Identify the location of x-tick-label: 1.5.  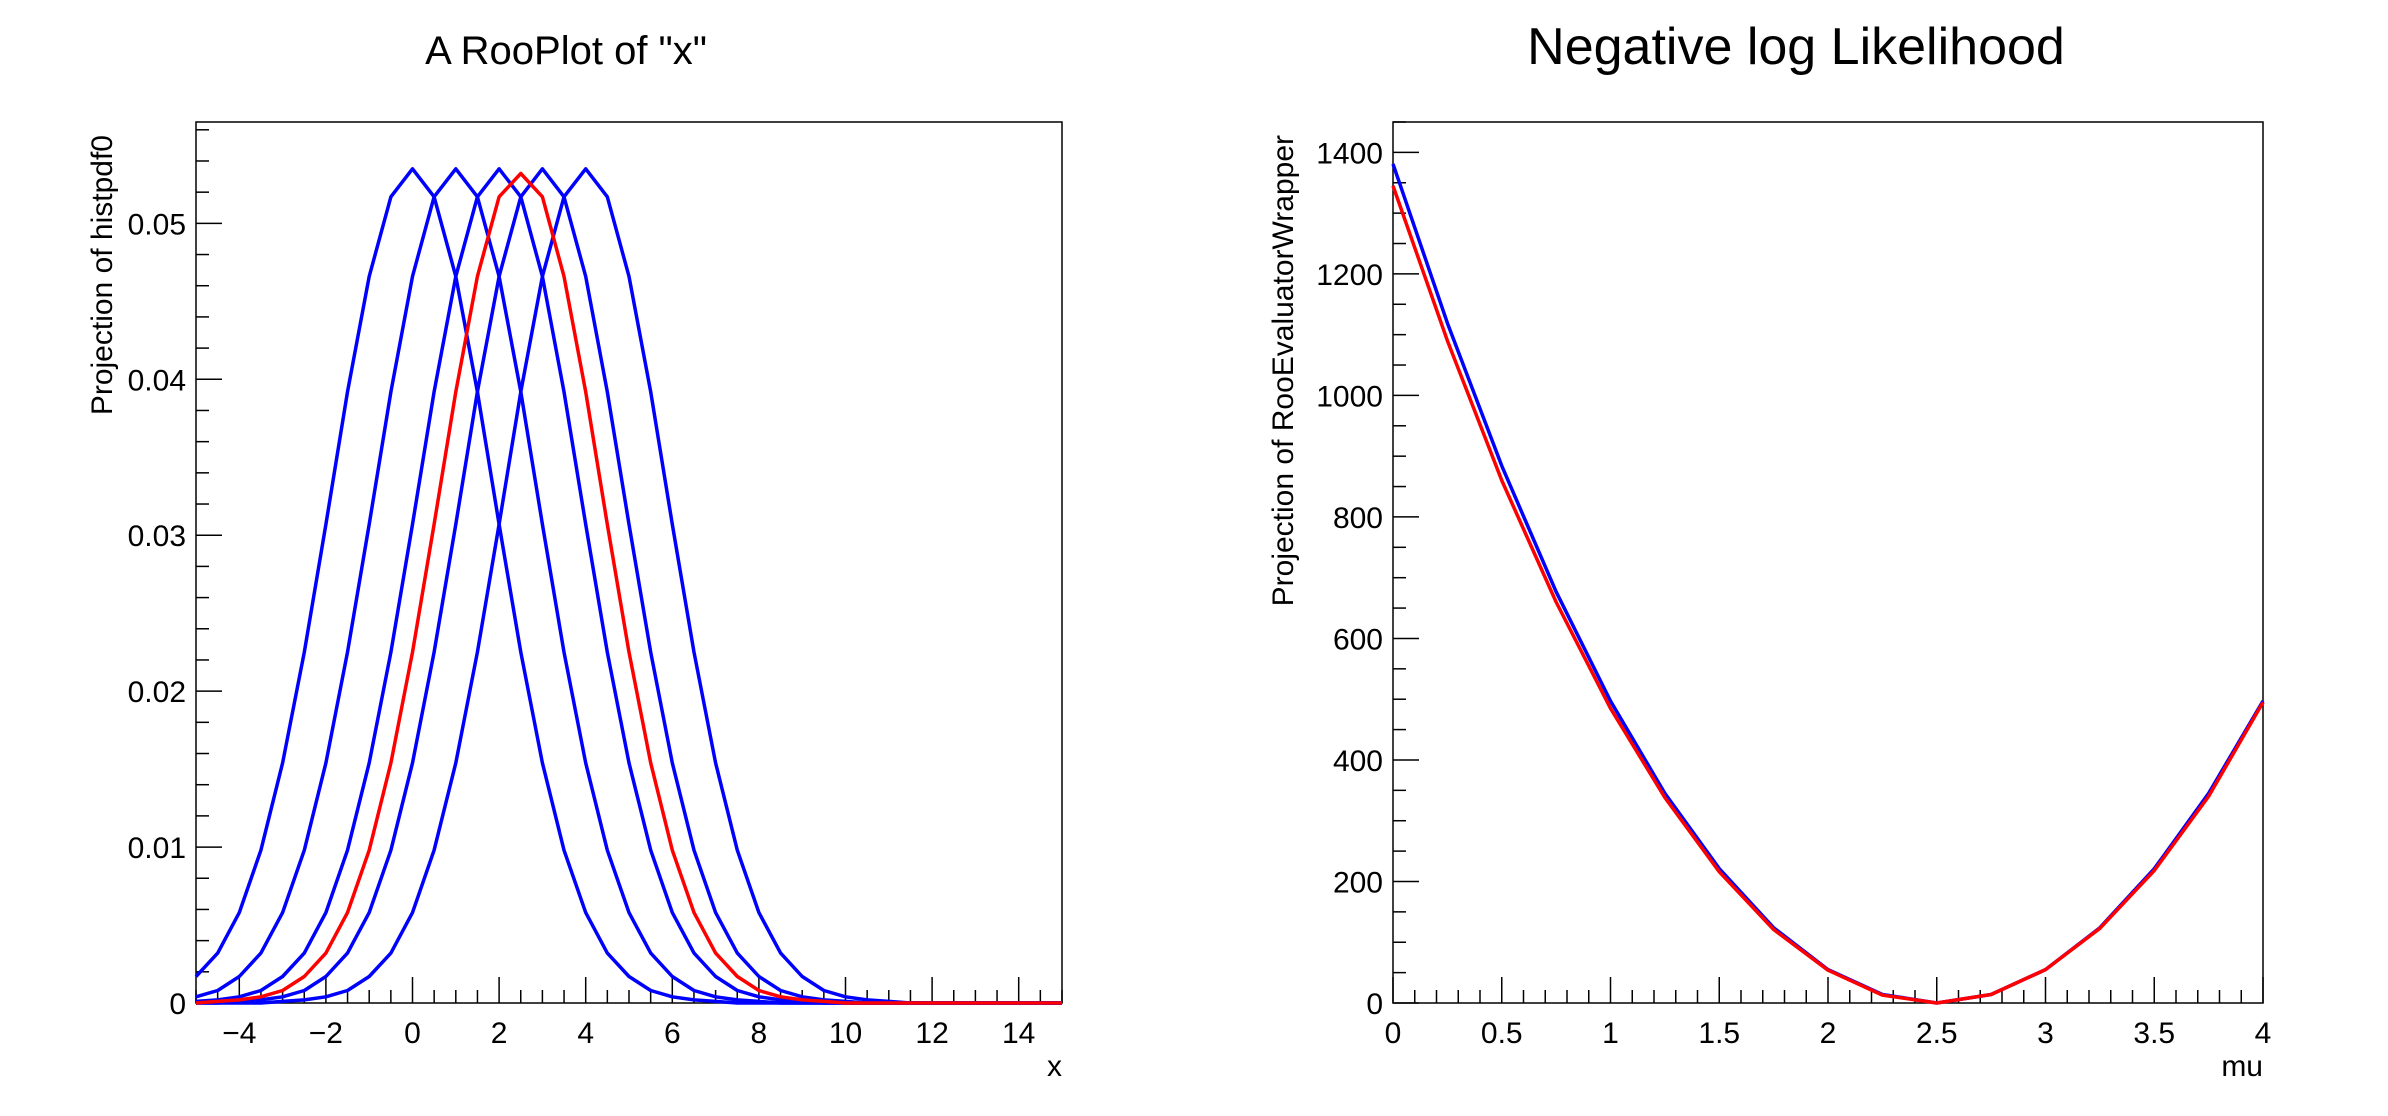
(1719, 1033).